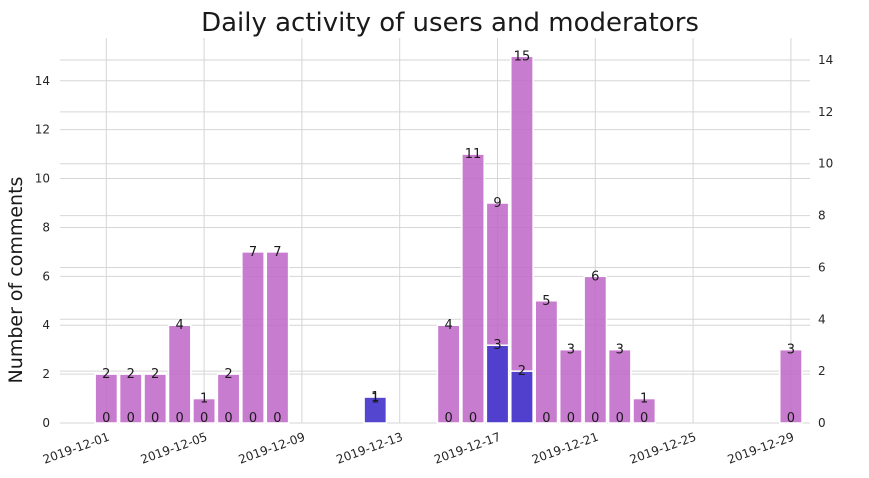 The image size is (869, 478). Describe the element at coordinates (497, 203) in the screenshot. I see `data-label-users: 9` at that location.